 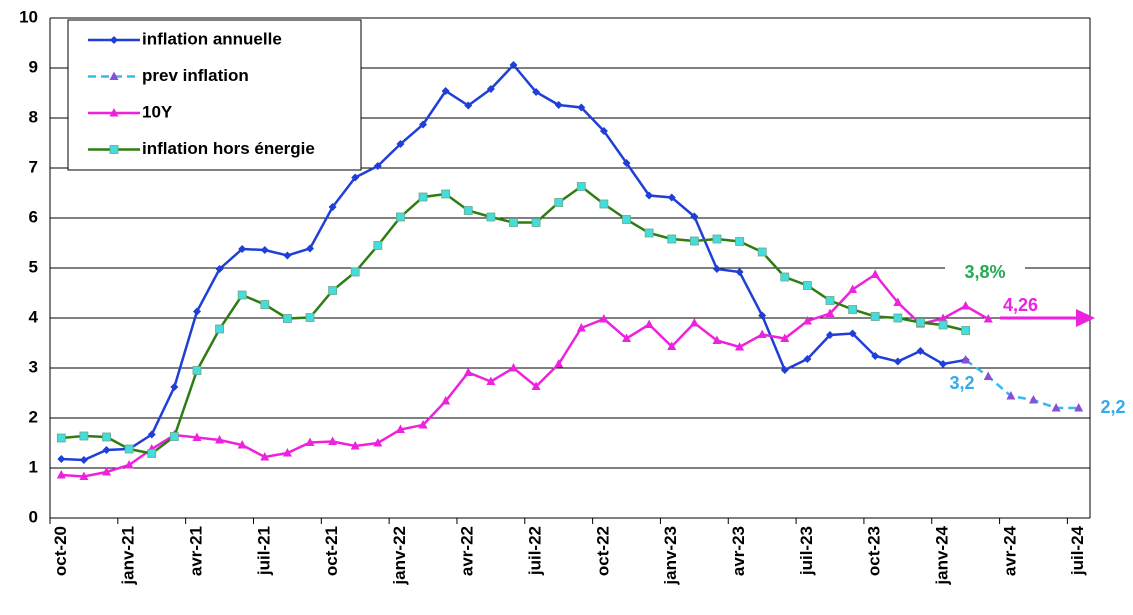 I want to click on x-tick-label: janv-23, so click(x=670, y=556).